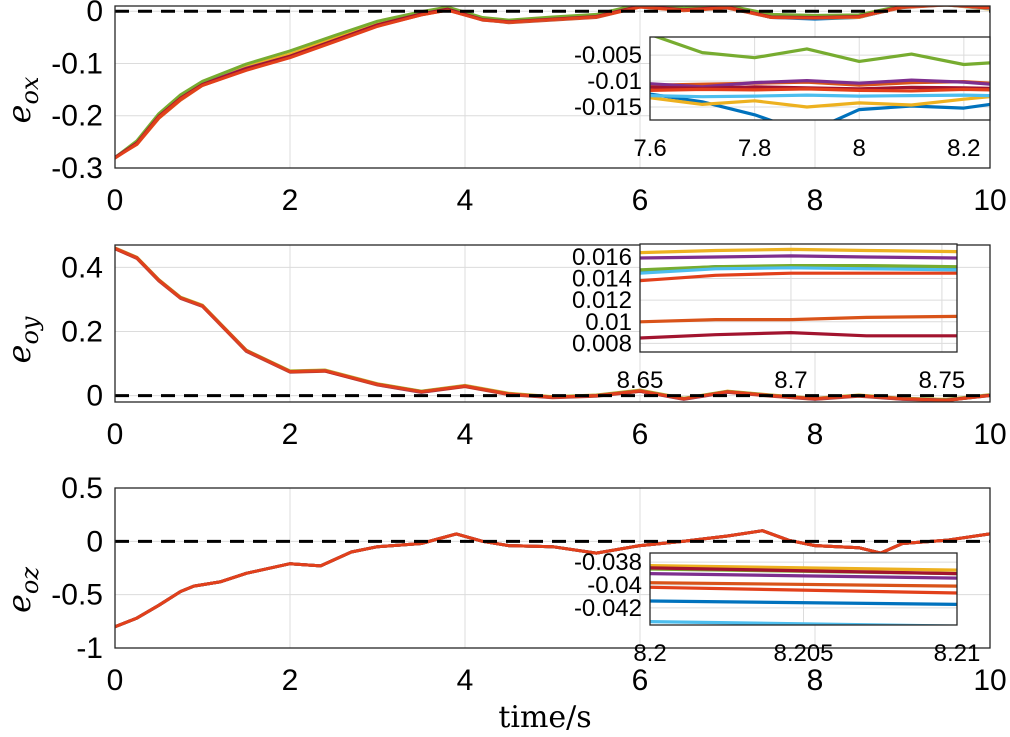 This screenshot has height=737, width=1010. What do you see at coordinates (22, 339) in the screenshot?
I see `y-axis-label: eoy` at bounding box center [22, 339].